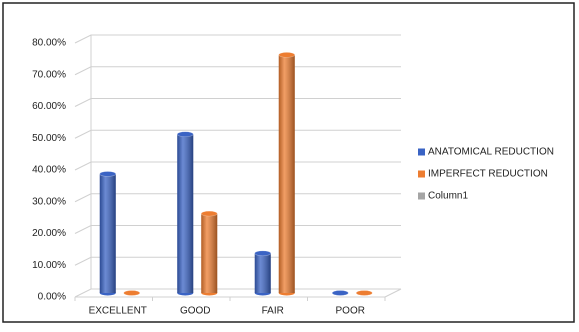  Describe the element at coordinates (488, 174) in the screenshot. I see `legend-label: IMPERFECT REDUCTION` at that location.